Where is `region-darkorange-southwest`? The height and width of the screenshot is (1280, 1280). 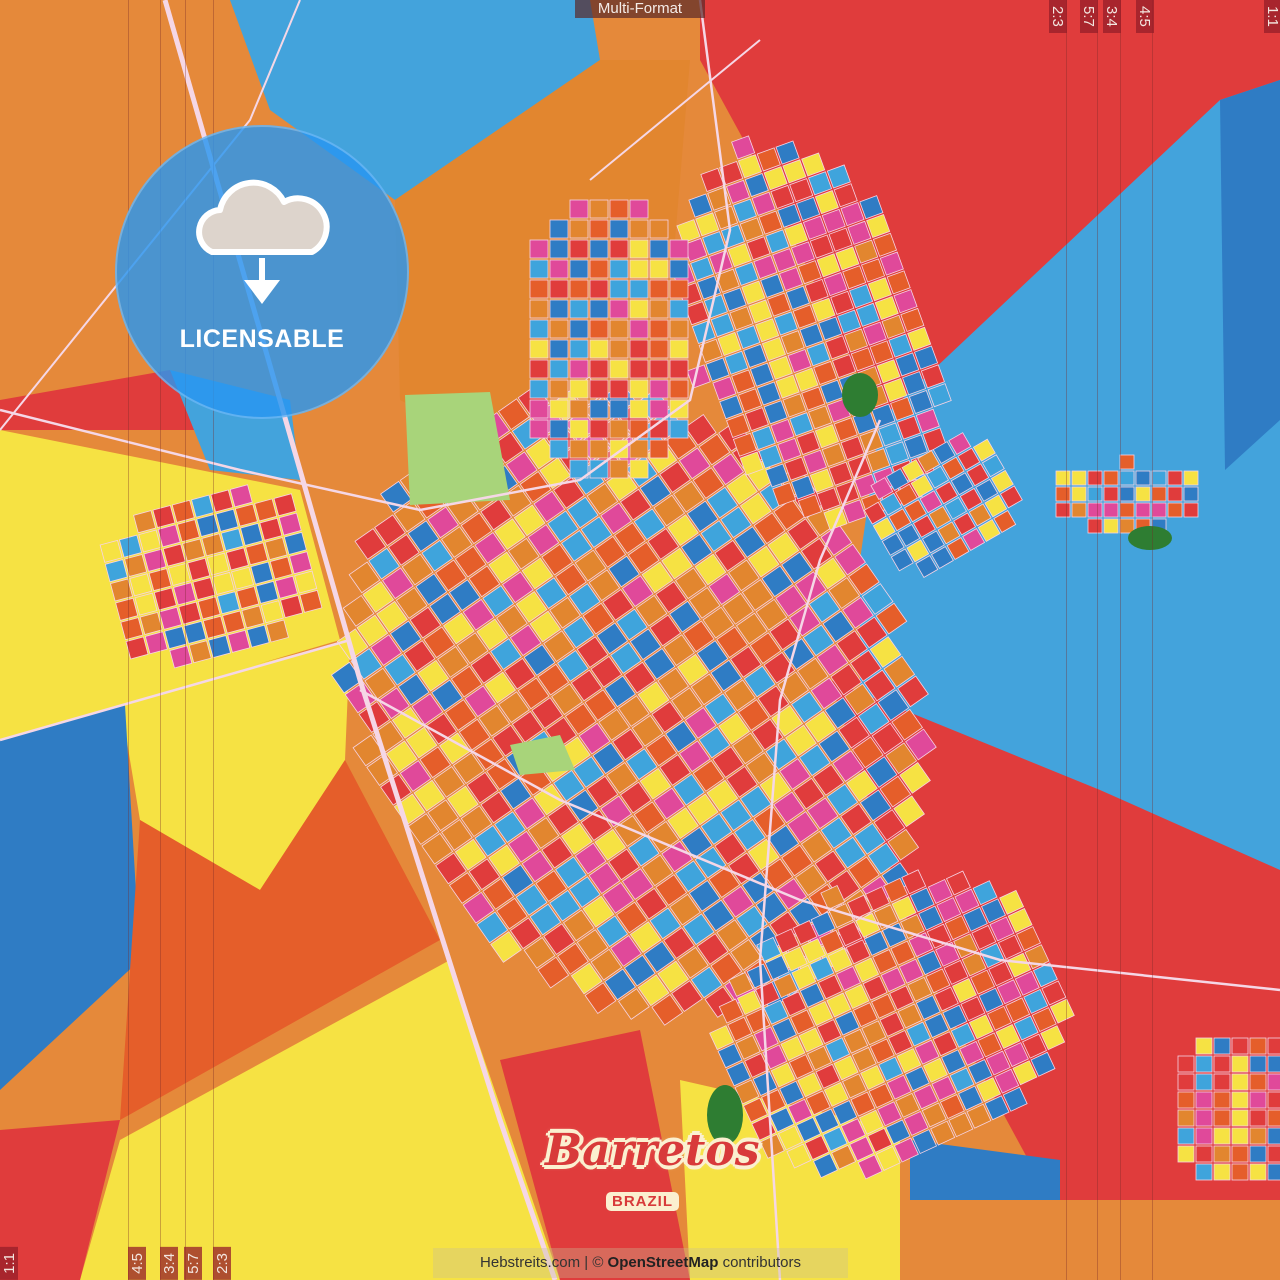 region-darkorange-southwest is located at coordinates (280, 940).